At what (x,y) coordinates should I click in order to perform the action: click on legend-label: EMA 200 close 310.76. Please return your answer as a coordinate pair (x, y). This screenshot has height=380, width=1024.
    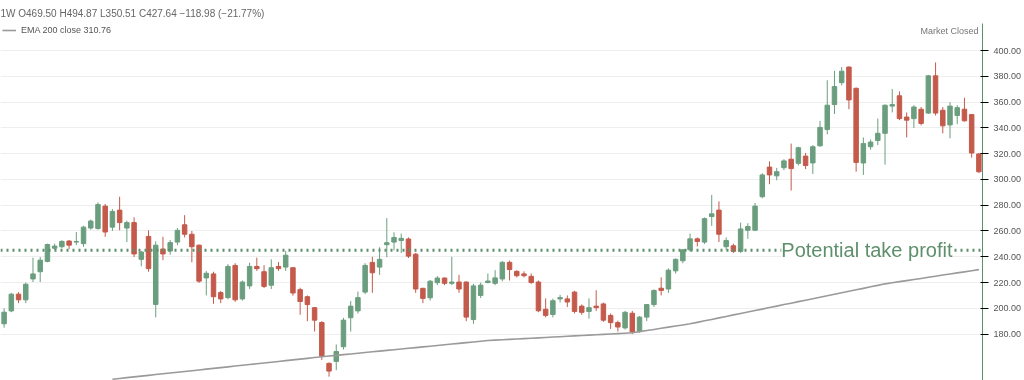
    Looking at the image, I should click on (66, 30).